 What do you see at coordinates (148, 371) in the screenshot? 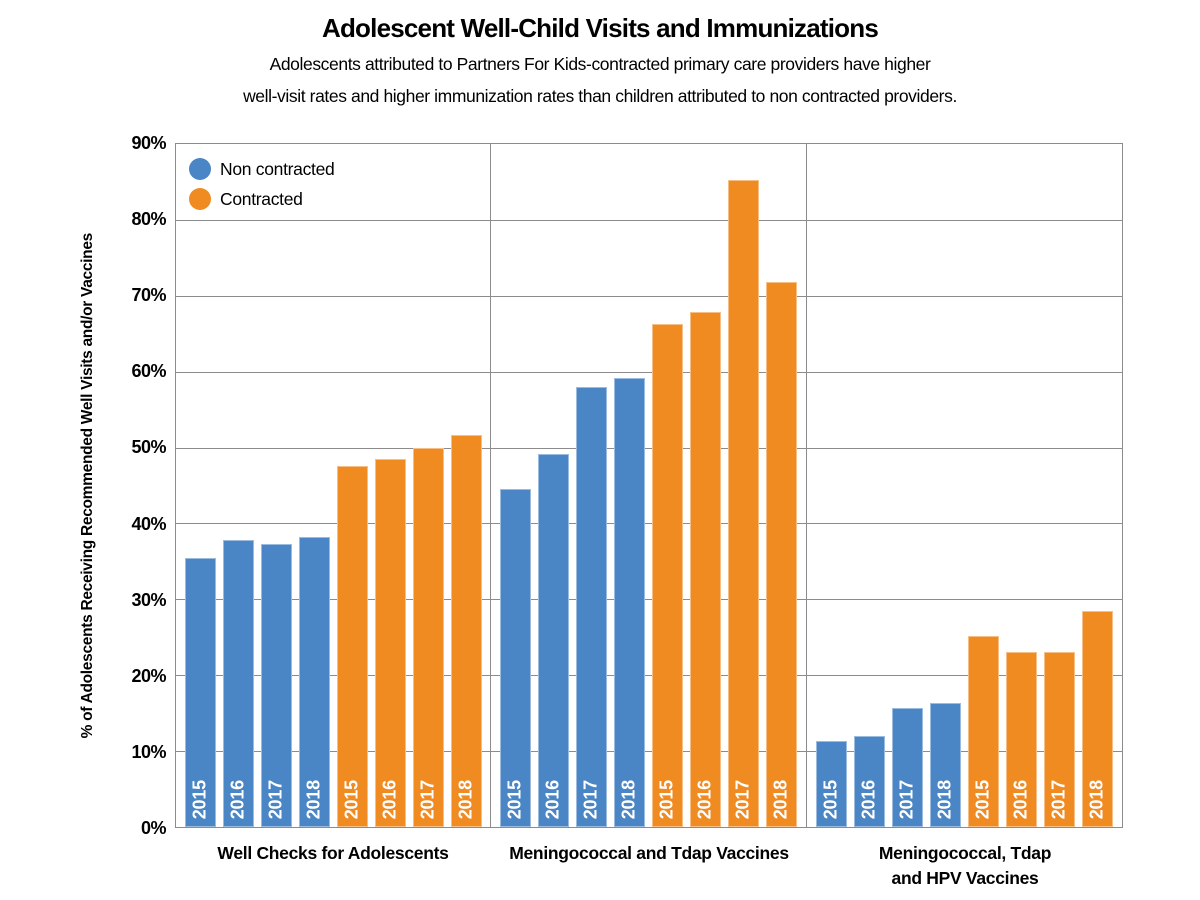
I see `y-tick-label: 60%` at bounding box center [148, 371].